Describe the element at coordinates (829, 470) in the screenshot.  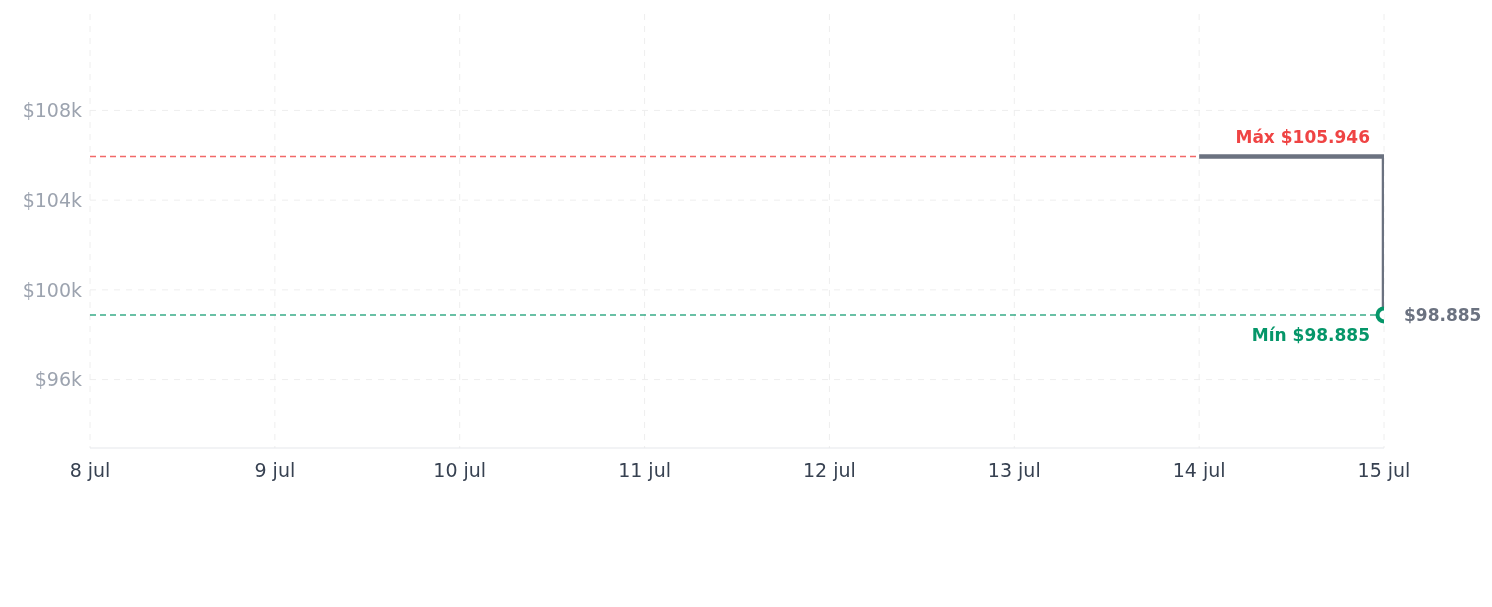
I see `x-tick-label: 12 jul` at that location.